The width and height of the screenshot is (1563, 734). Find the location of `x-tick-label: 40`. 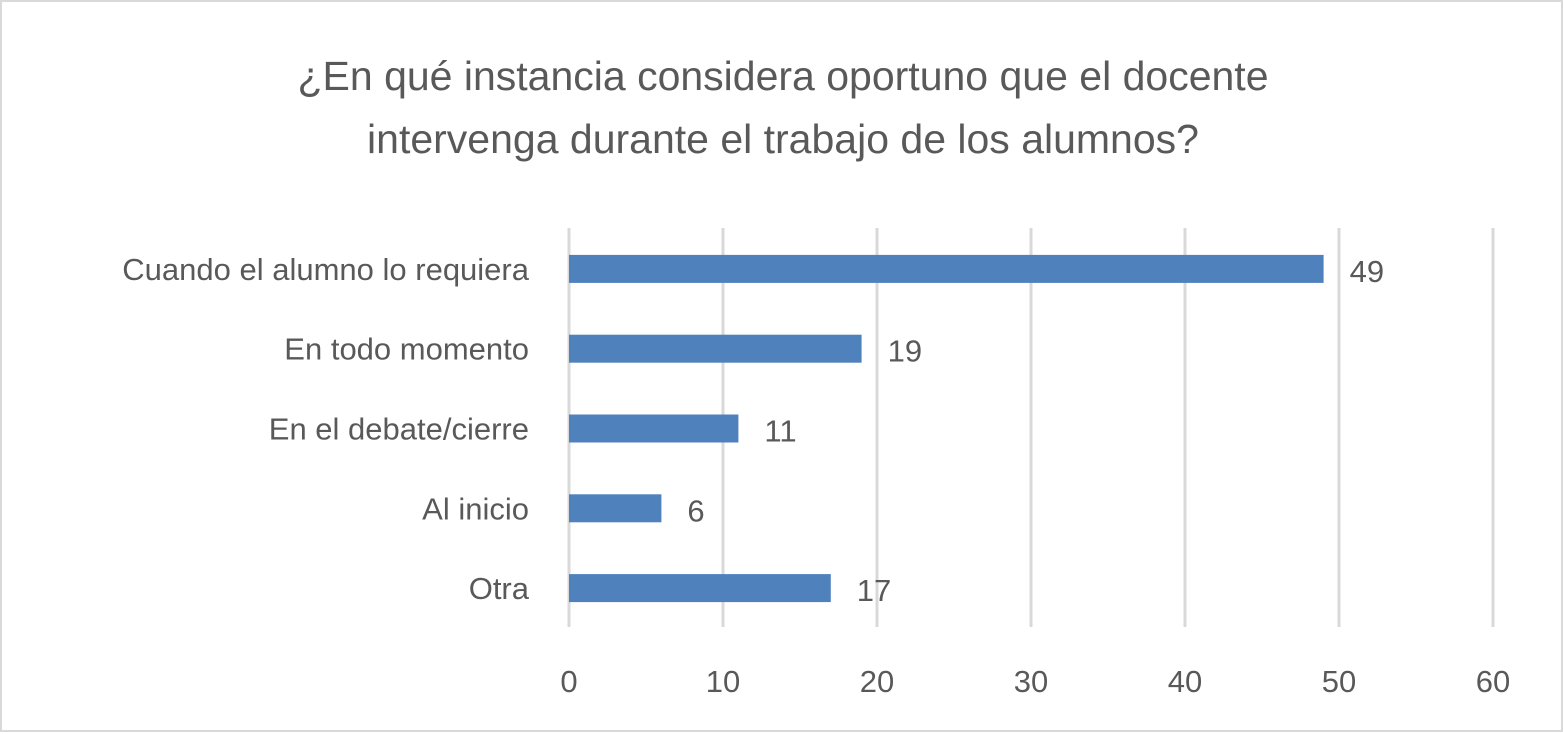

x-tick-label: 40 is located at coordinates (1185, 681).